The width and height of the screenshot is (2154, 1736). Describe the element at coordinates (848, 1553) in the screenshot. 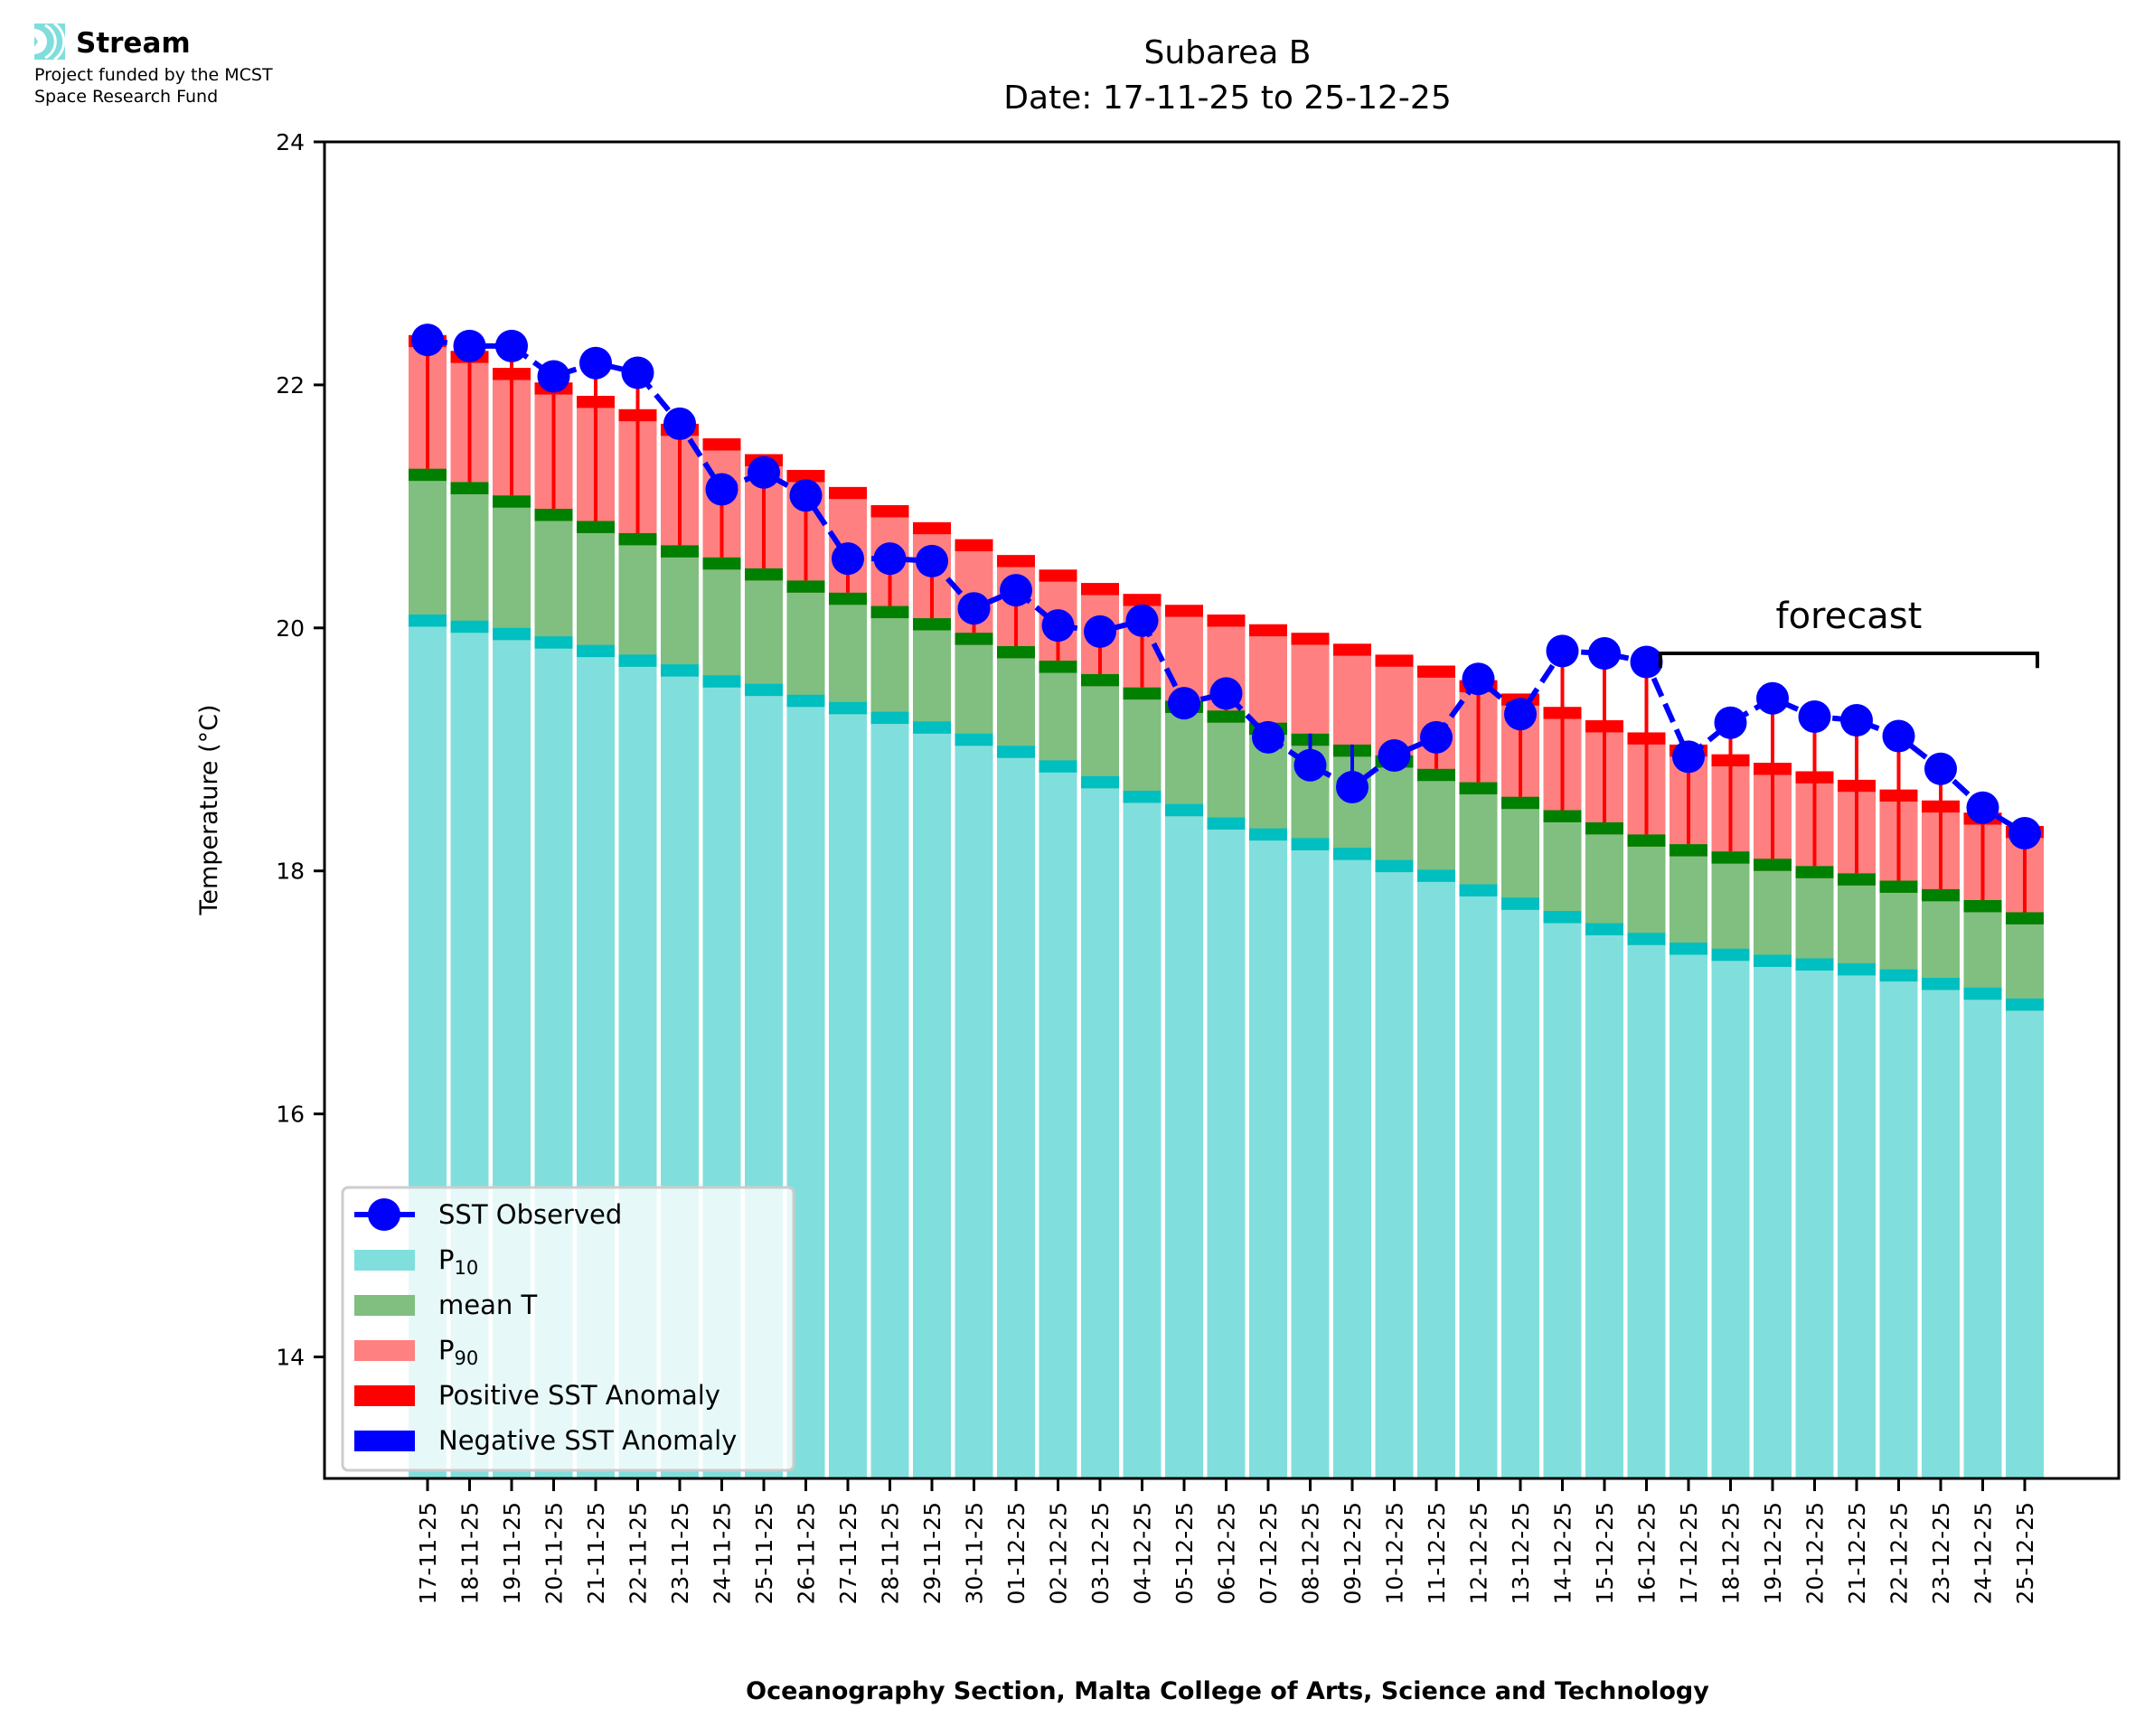

I see `x-tick-label: 27-11-25` at that location.